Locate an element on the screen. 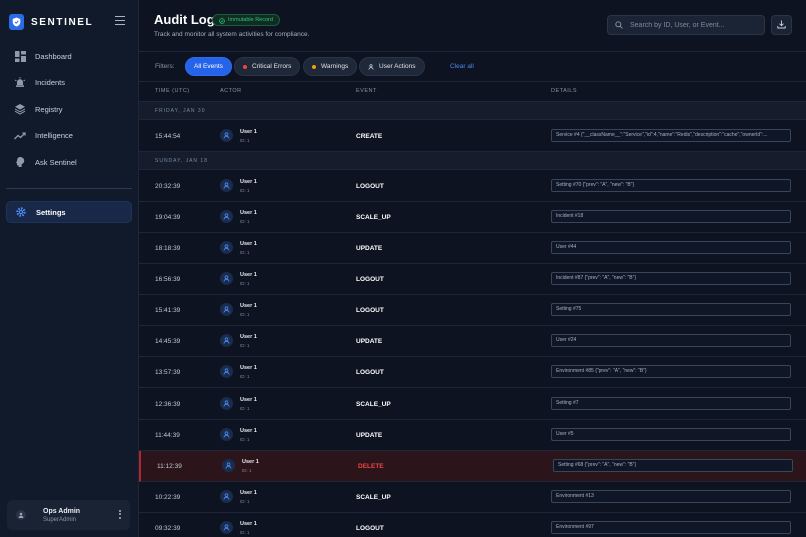 The height and width of the screenshot is (537, 806). user-avatar-icon is located at coordinates (21, 515).